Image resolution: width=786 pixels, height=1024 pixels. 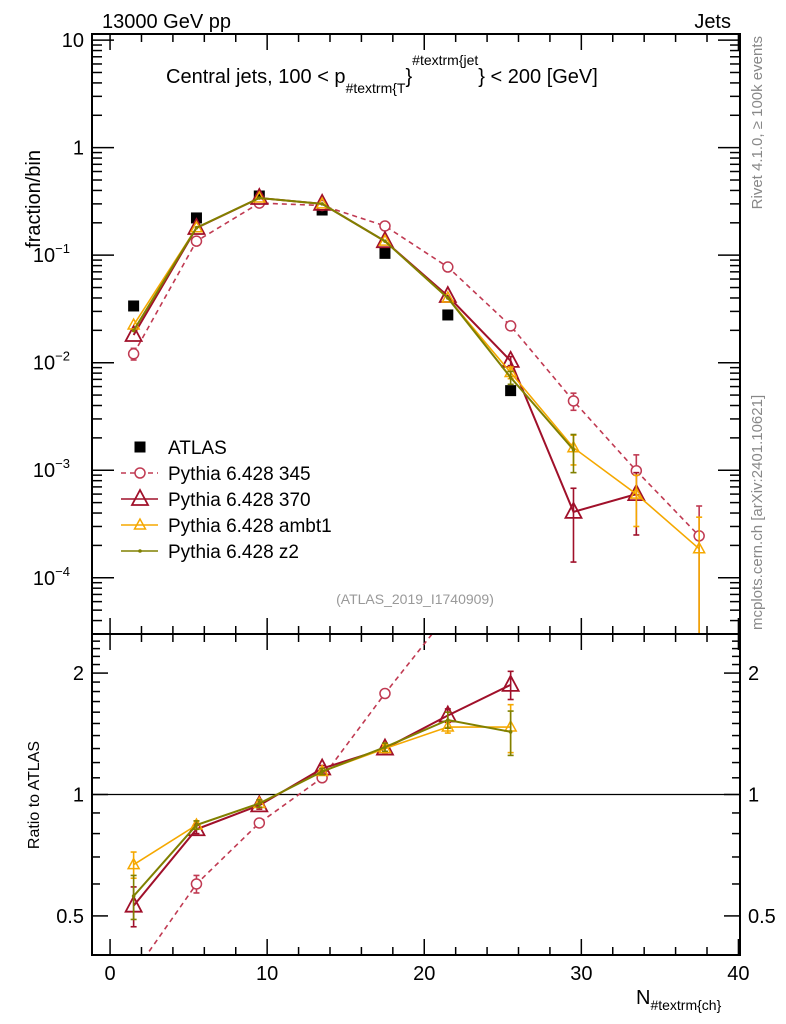 What do you see at coordinates (250, 526) in the screenshot?
I see `legend-label: Pythia 6.428 ambt1` at bounding box center [250, 526].